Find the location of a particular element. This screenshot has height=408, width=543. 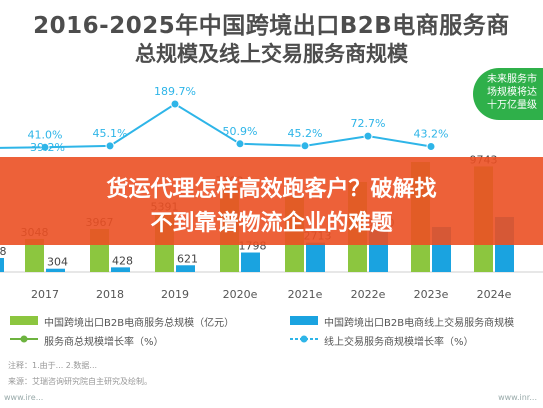

legend-label-total-bar: 中国跨境出口B2B电商服务总规模（亿元） is located at coordinates (139, 323).